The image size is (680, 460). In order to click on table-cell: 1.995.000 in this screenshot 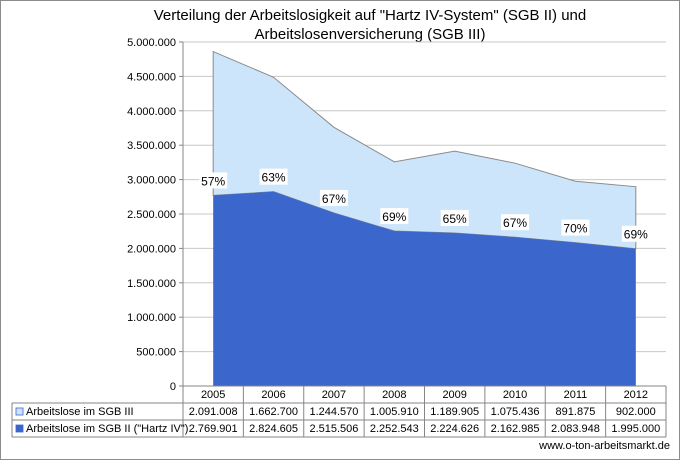, I will do `click(635, 429)`.